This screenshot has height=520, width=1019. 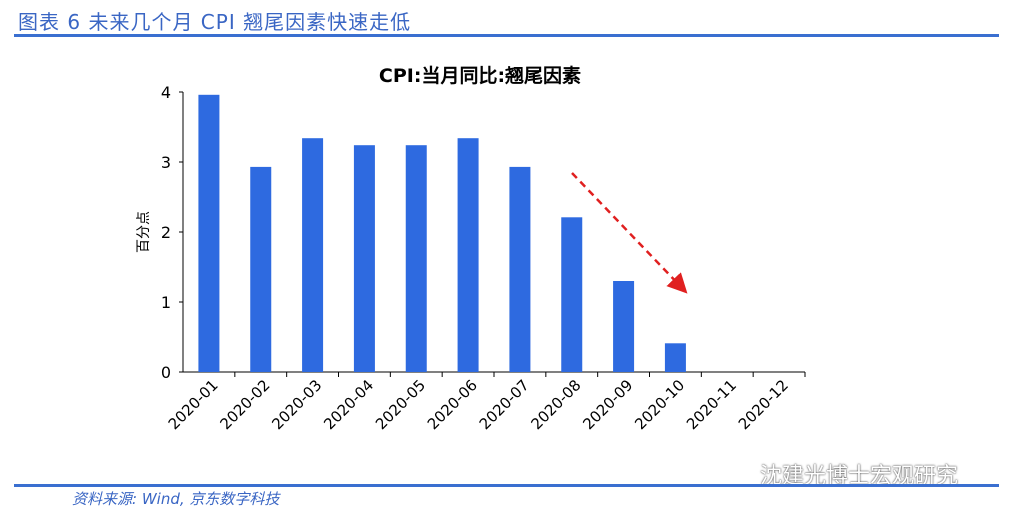 I want to click on y-tick-label: 2, so click(x=166, y=232).